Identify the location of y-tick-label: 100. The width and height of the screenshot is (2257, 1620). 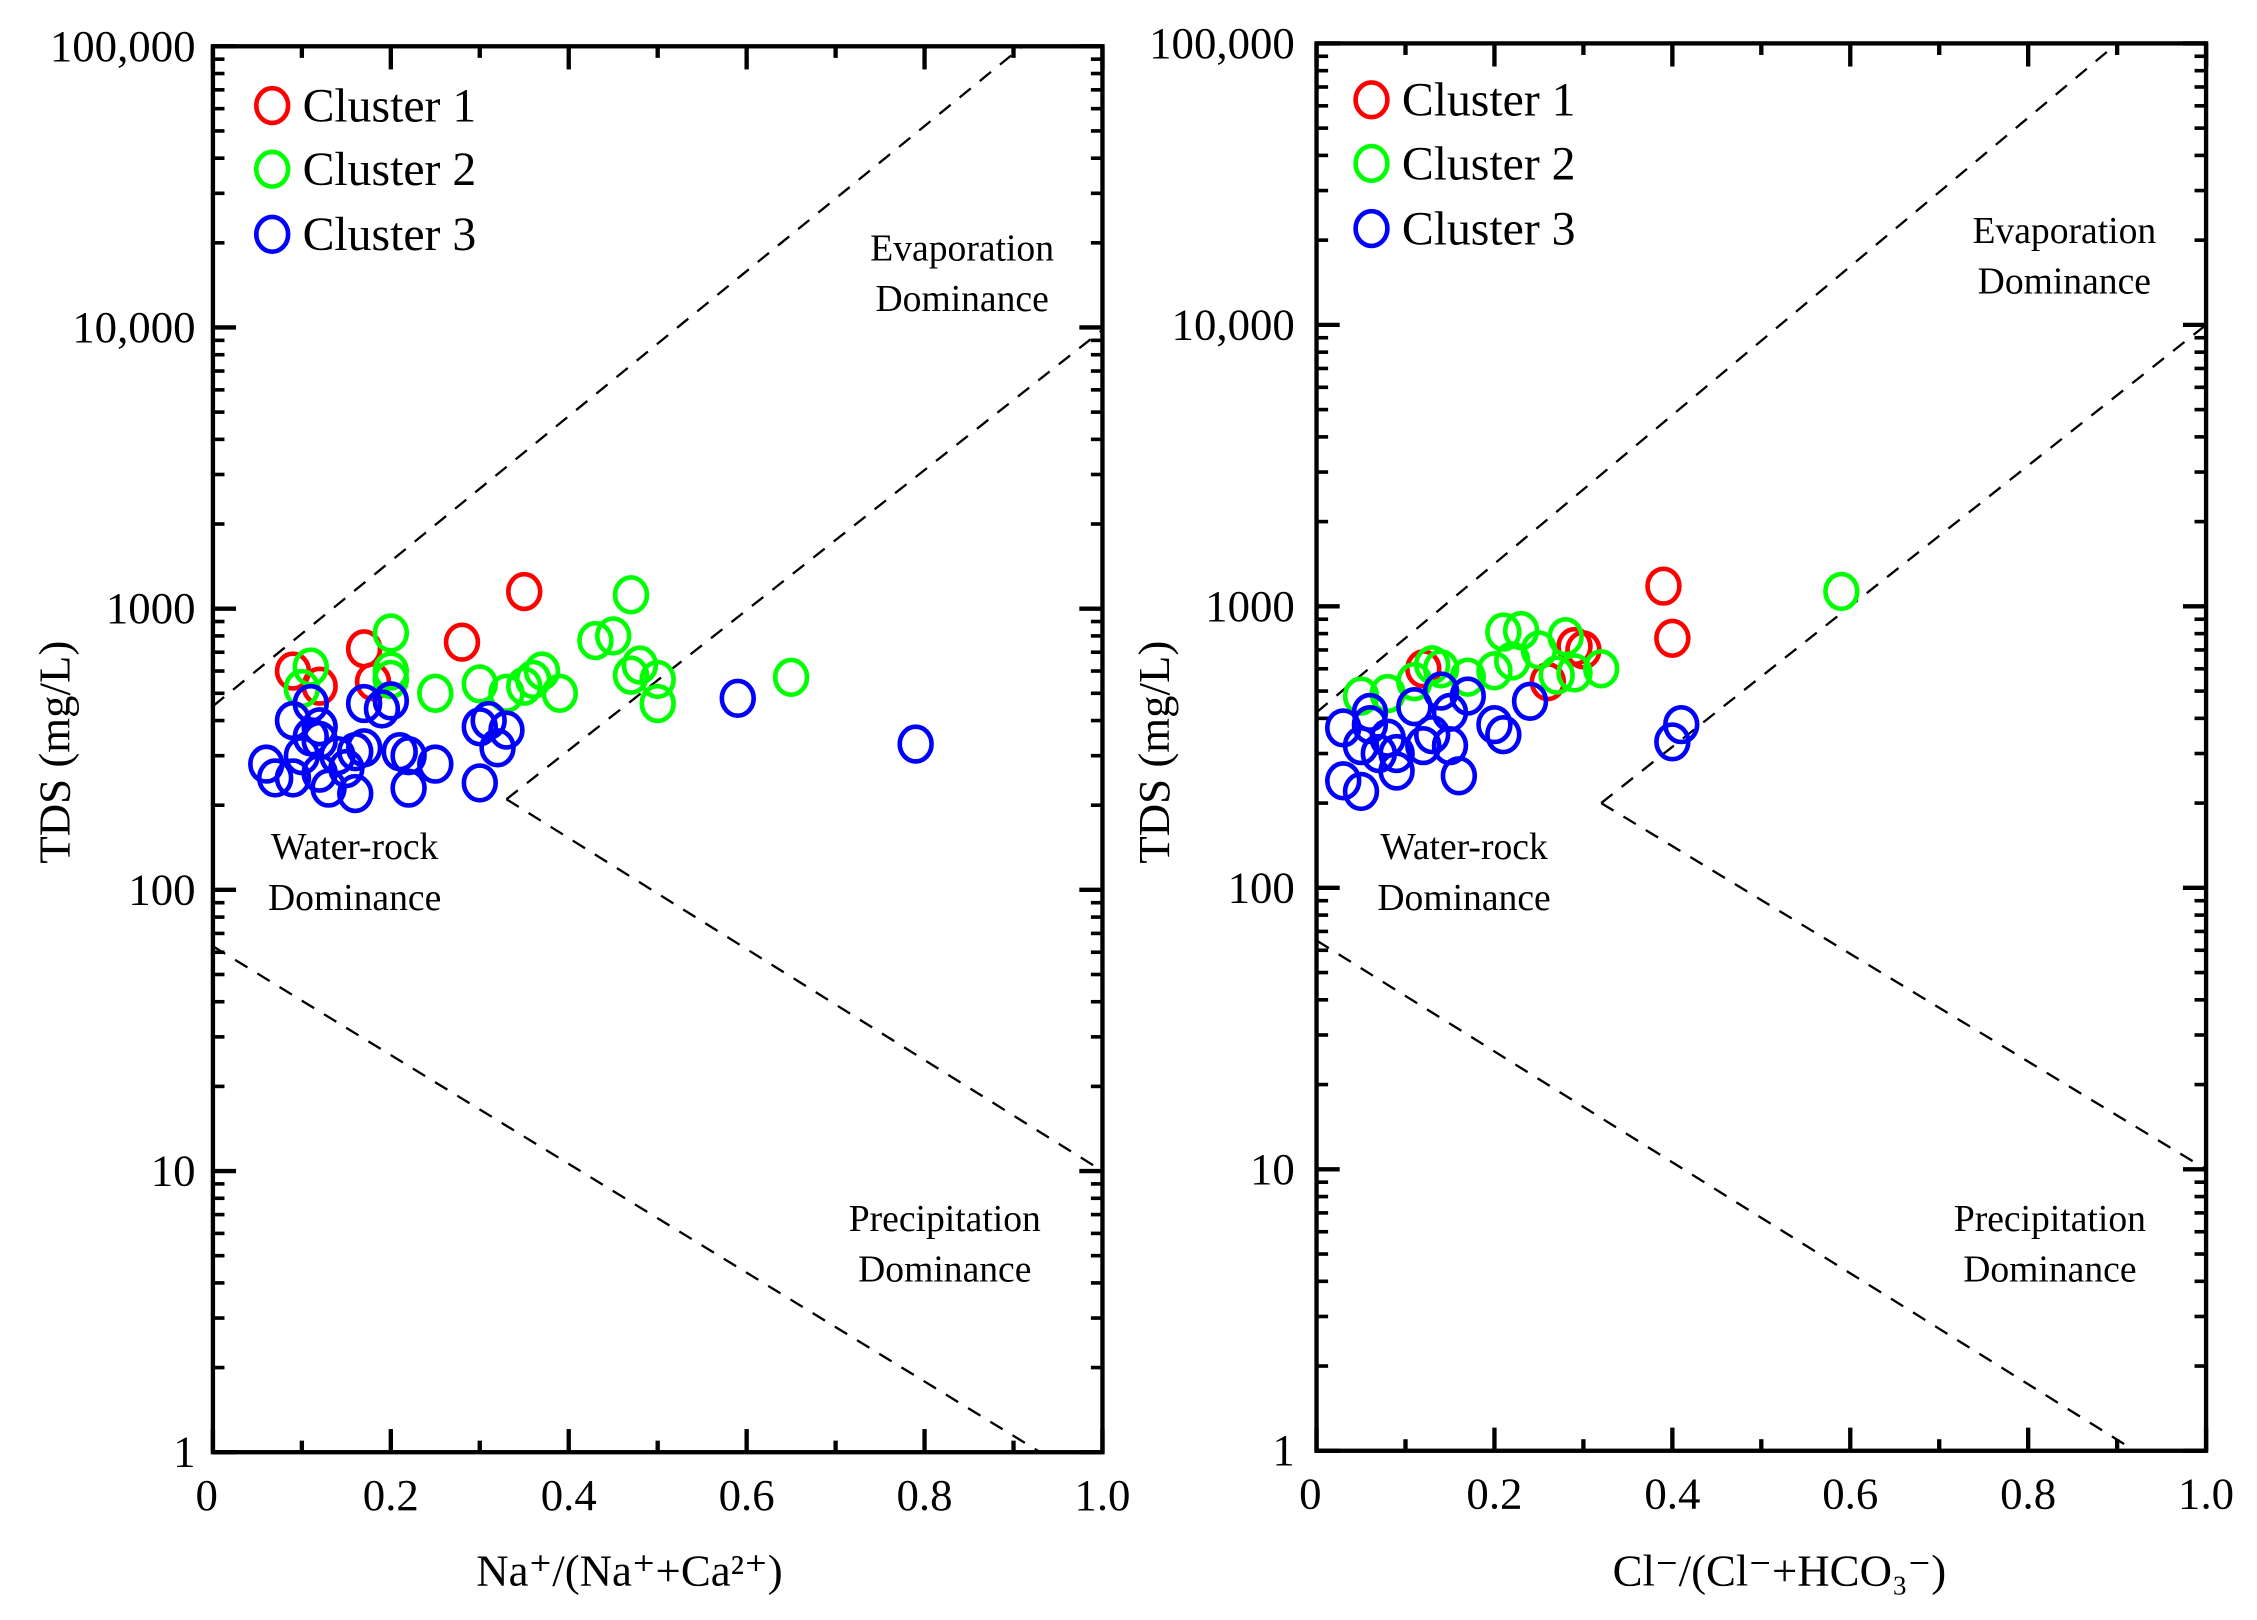
(161, 889).